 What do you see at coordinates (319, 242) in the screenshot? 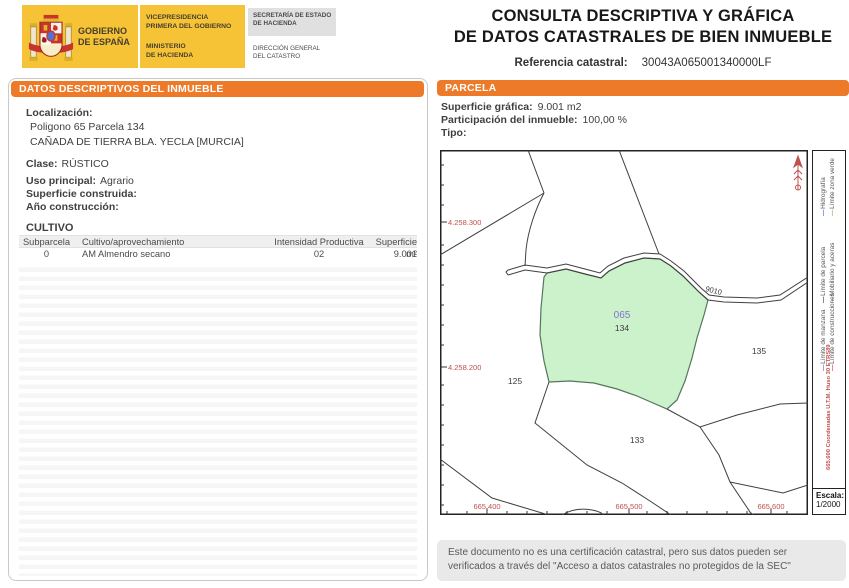
I see `col-header-intensidad: Intensidad Productiva` at bounding box center [319, 242].